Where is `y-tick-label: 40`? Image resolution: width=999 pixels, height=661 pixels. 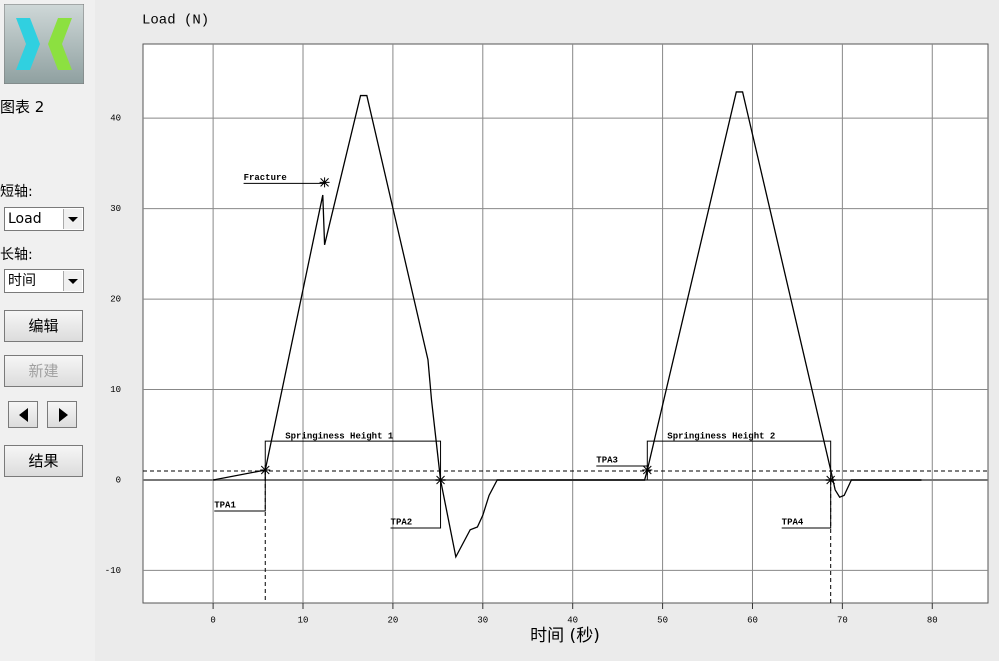
y-tick-label: 40 is located at coordinates (115, 119).